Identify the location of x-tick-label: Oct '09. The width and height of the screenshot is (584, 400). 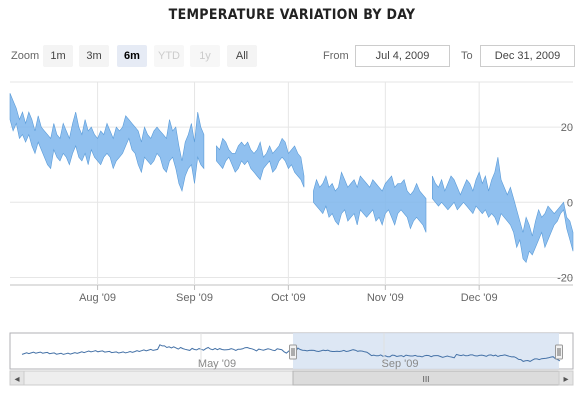
(288, 298).